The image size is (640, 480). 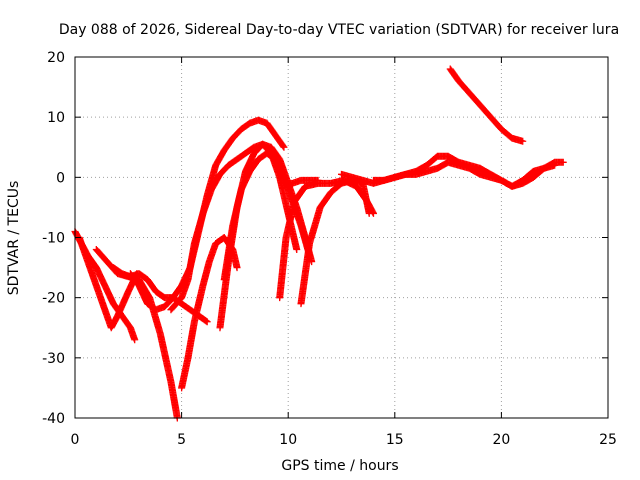 What do you see at coordinates (344, 440) in the screenshot?
I see `x-tick-labels: 0 5 10 15 20 25` at bounding box center [344, 440].